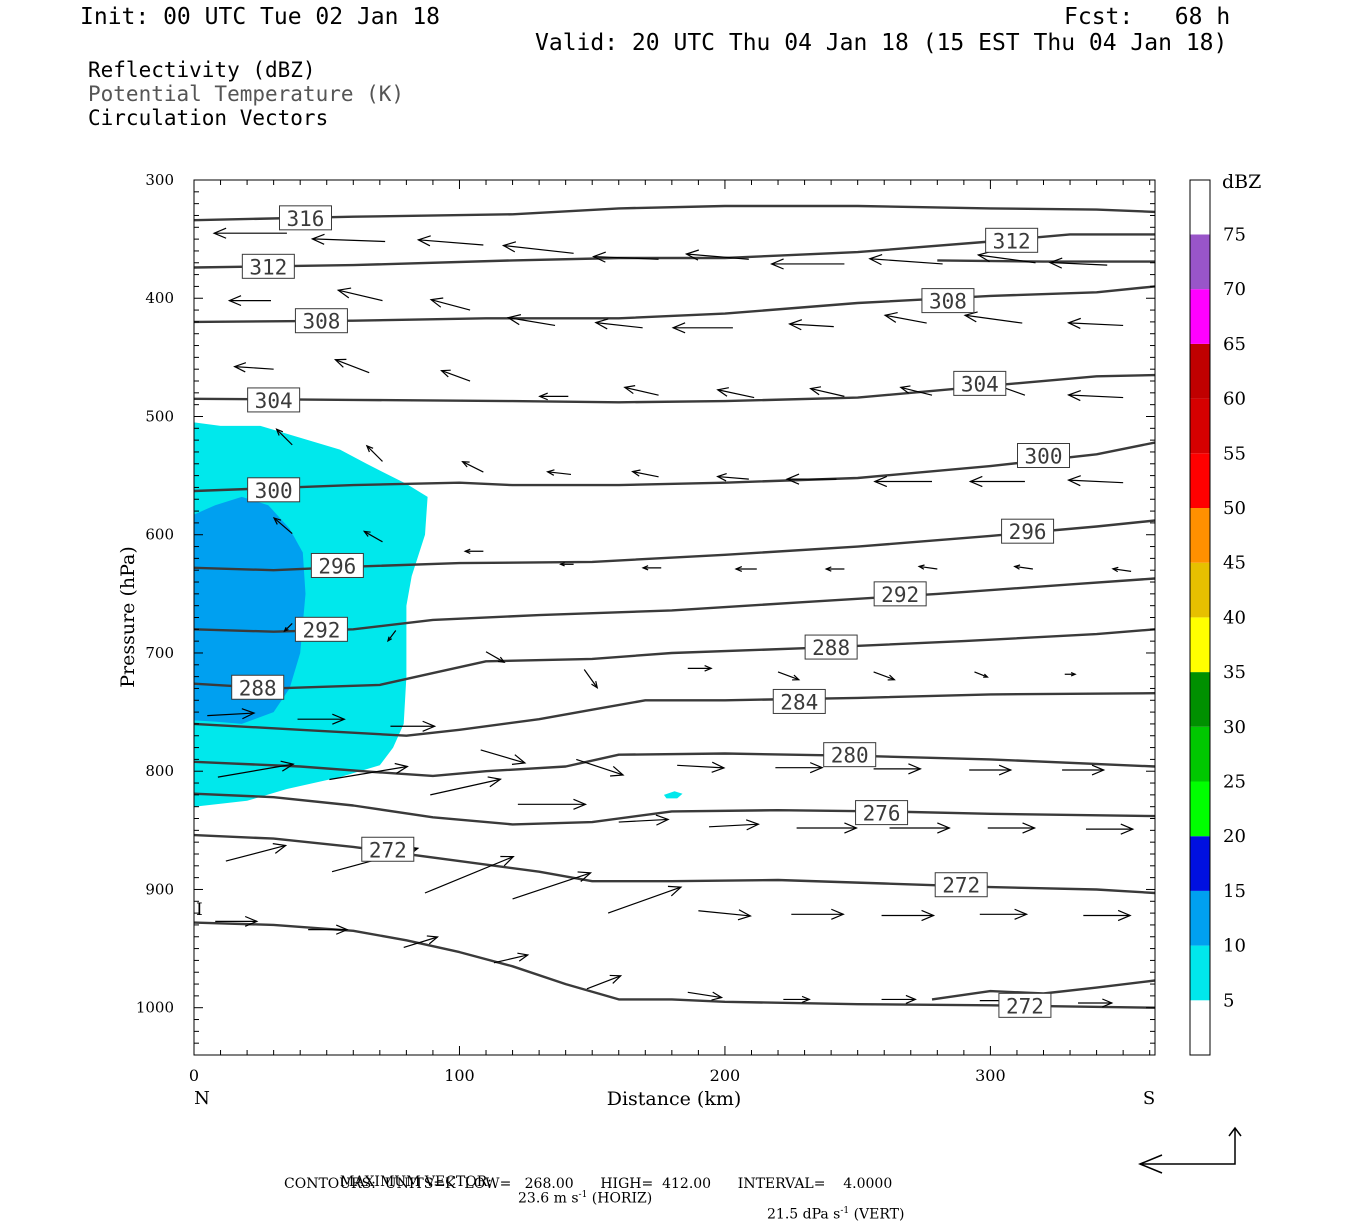 The width and height of the screenshot is (1350, 1223). What do you see at coordinates (1228, 1000) in the screenshot?
I see `colorbar-level-label: 5` at bounding box center [1228, 1000].